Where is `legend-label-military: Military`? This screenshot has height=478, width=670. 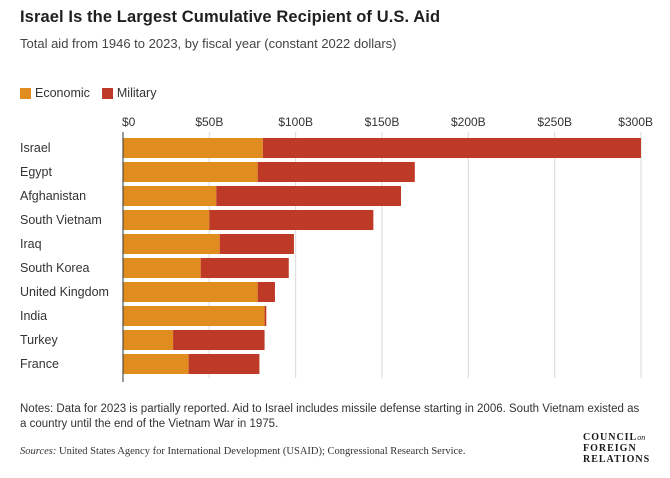 legend-label-military: Military is located at coordinates (136, 93).